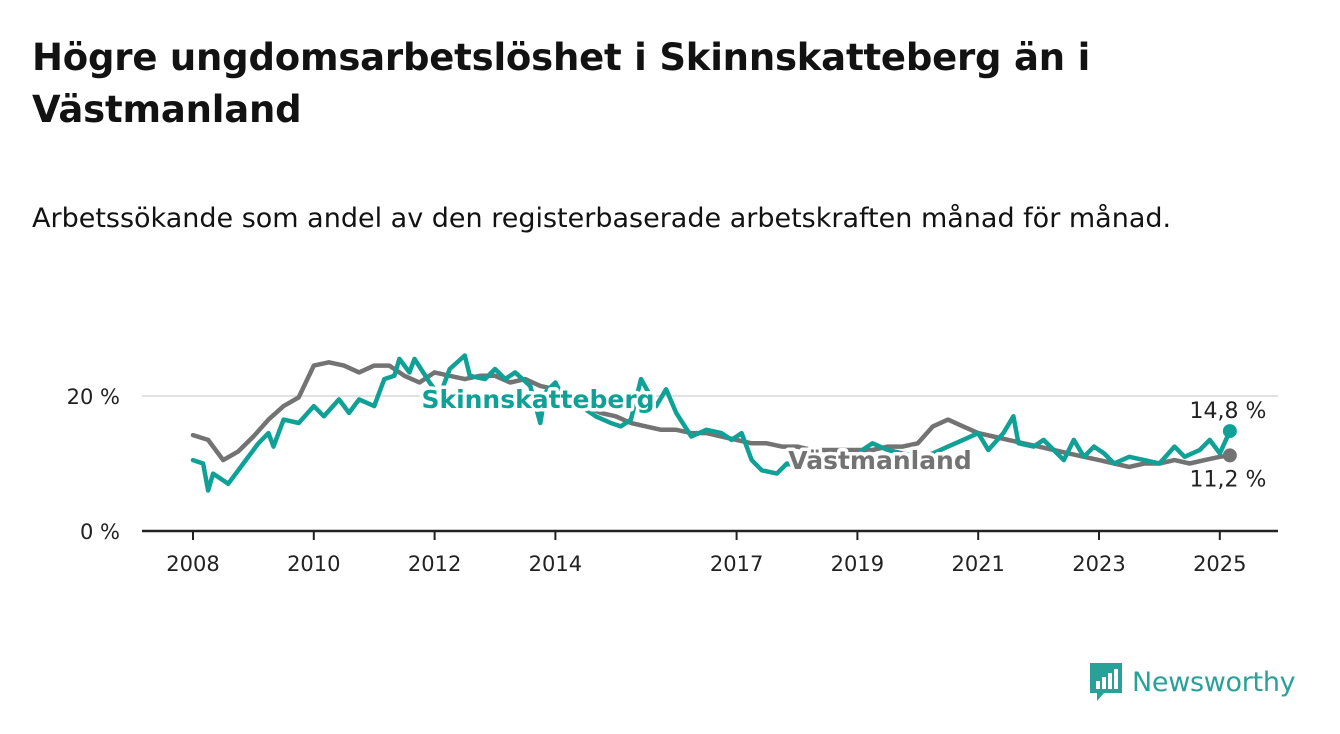  I want to click on series-lines, so click(713, 423).